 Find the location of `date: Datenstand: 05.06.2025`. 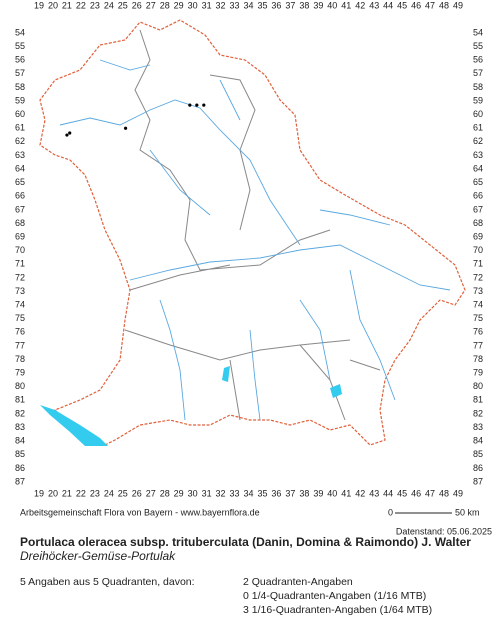

date: Datenstand: 05.06.2025 is located at coordinates (444, 531).